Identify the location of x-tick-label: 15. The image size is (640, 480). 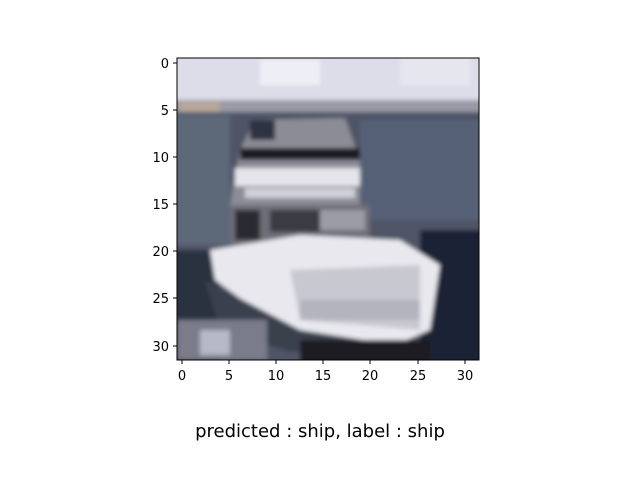
(323, 376).